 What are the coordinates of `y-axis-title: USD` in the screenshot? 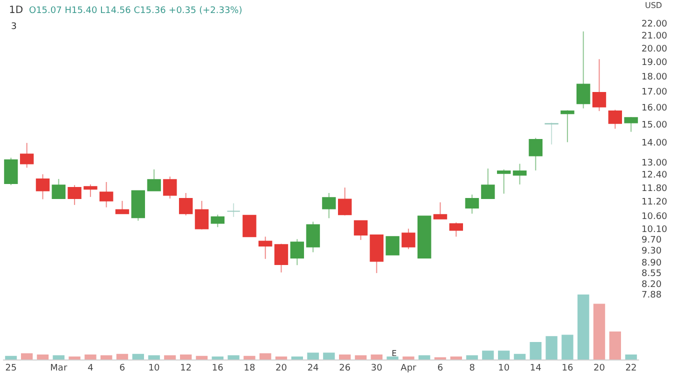 It's located at (653, 5).